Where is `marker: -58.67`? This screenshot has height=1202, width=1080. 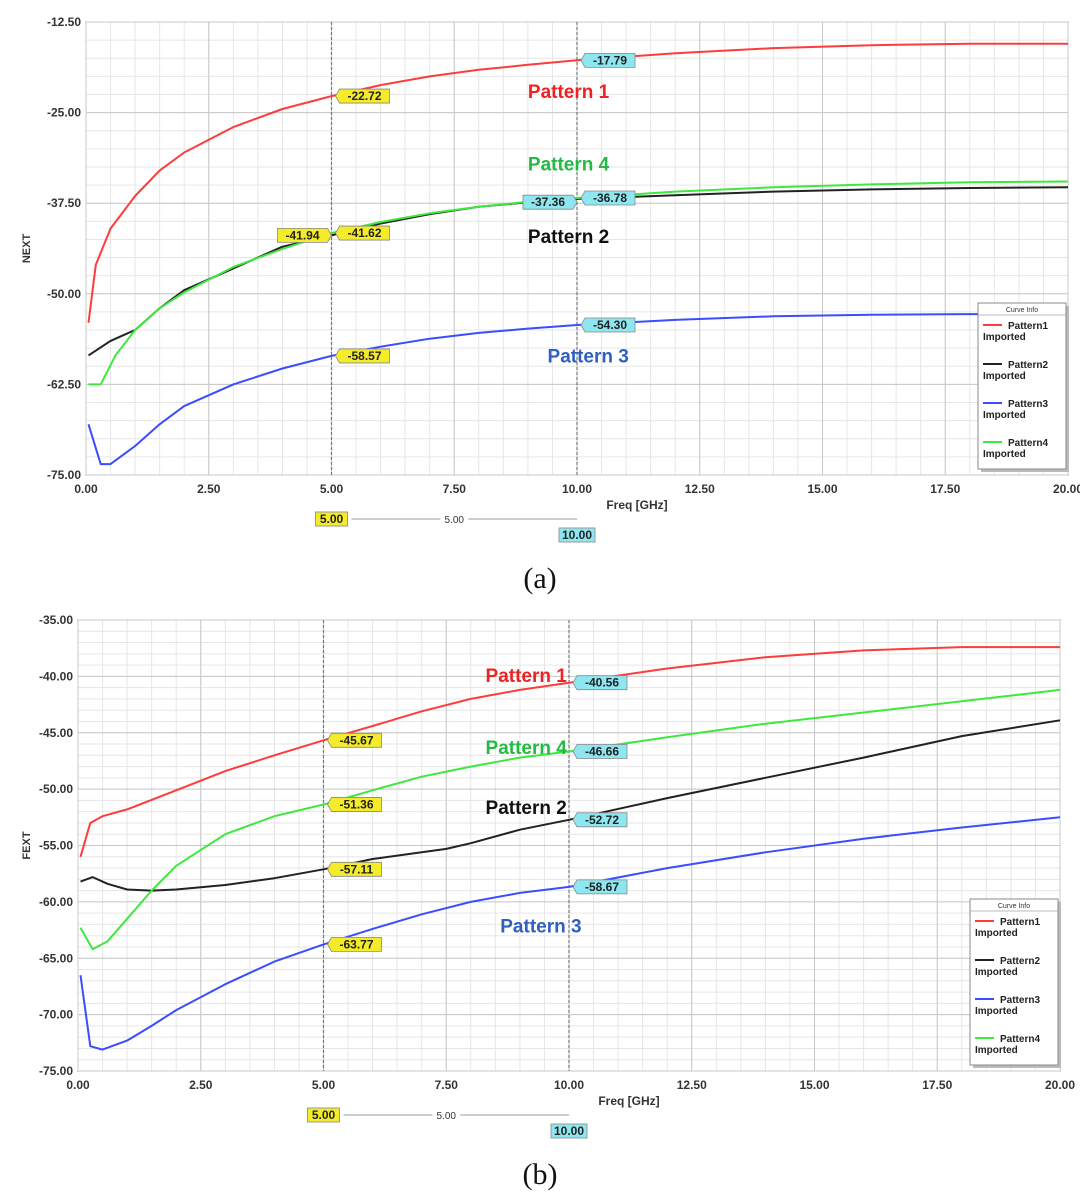 marker: -58.67 is located at coordinates (600, 887).